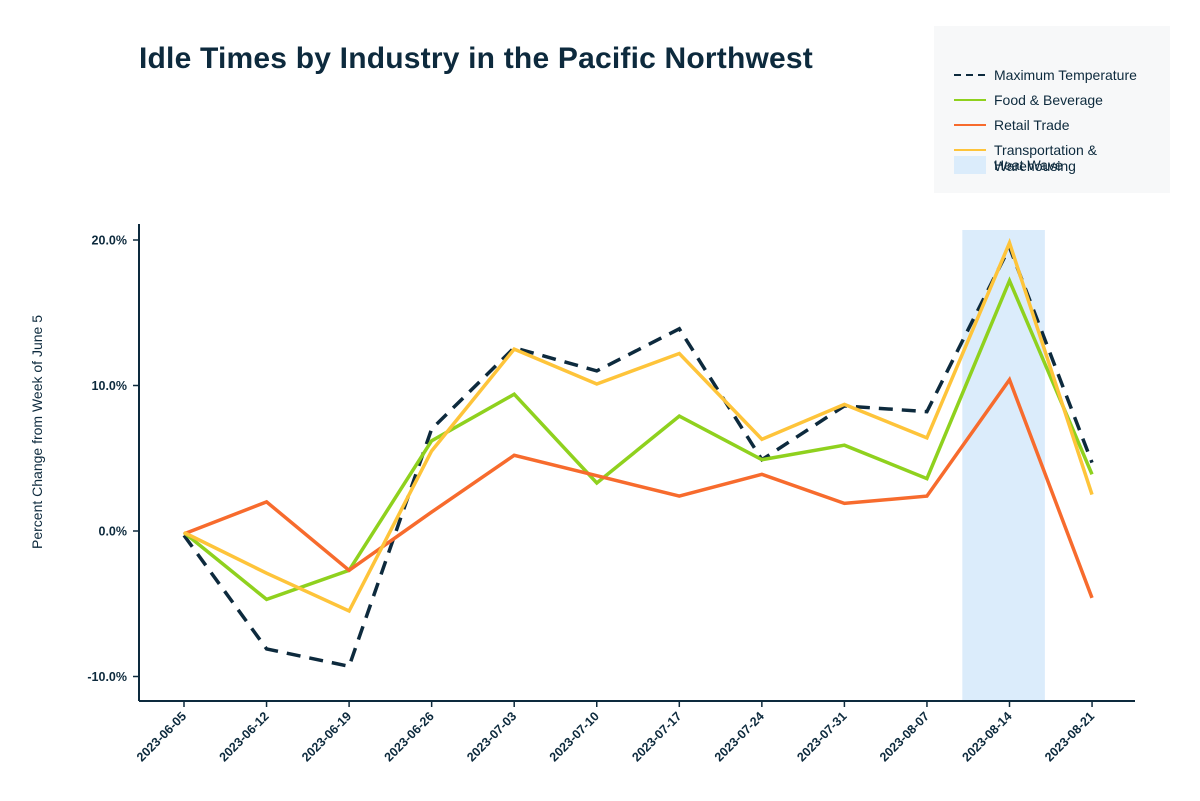 This screenshot has height=801, width=1200. I want to click on legend-label: Retail Trade, so click(1032, 125).